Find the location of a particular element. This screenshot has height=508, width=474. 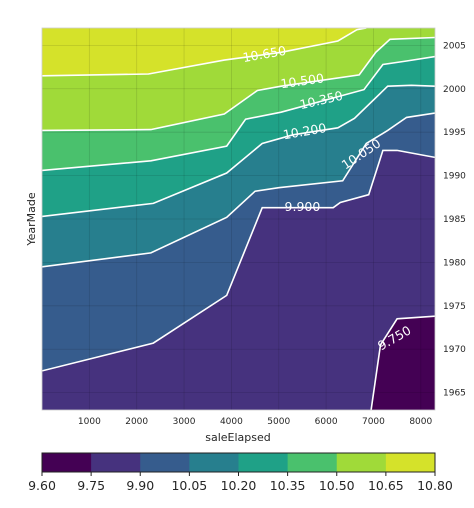

x-tick-label: 3000 is located at coordinates (184, 422).